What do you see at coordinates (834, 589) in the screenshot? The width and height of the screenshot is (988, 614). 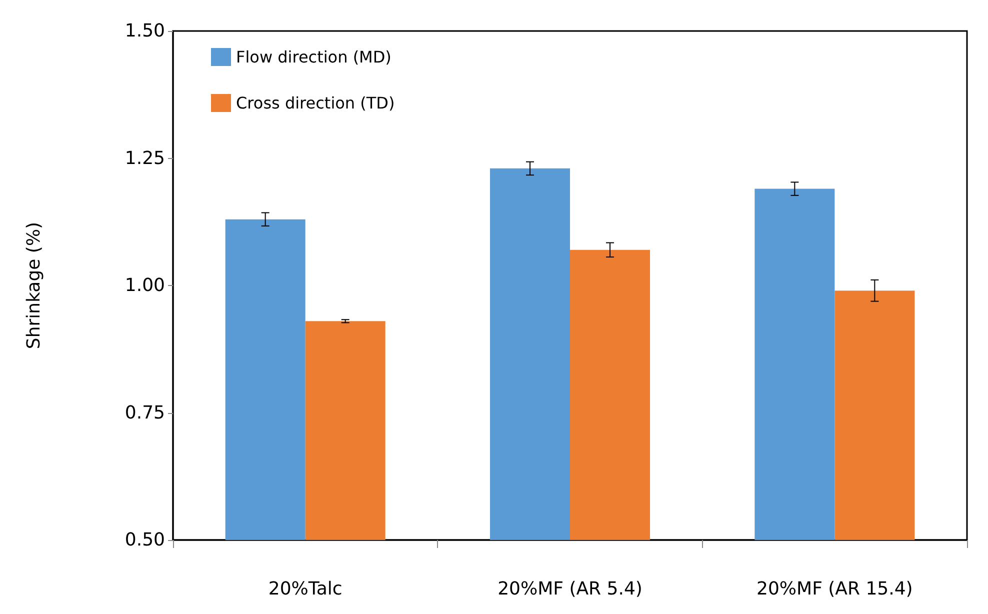 I see `x-tick-label: 20%MF (AR 15.4)` at bounding box center [834, 589].